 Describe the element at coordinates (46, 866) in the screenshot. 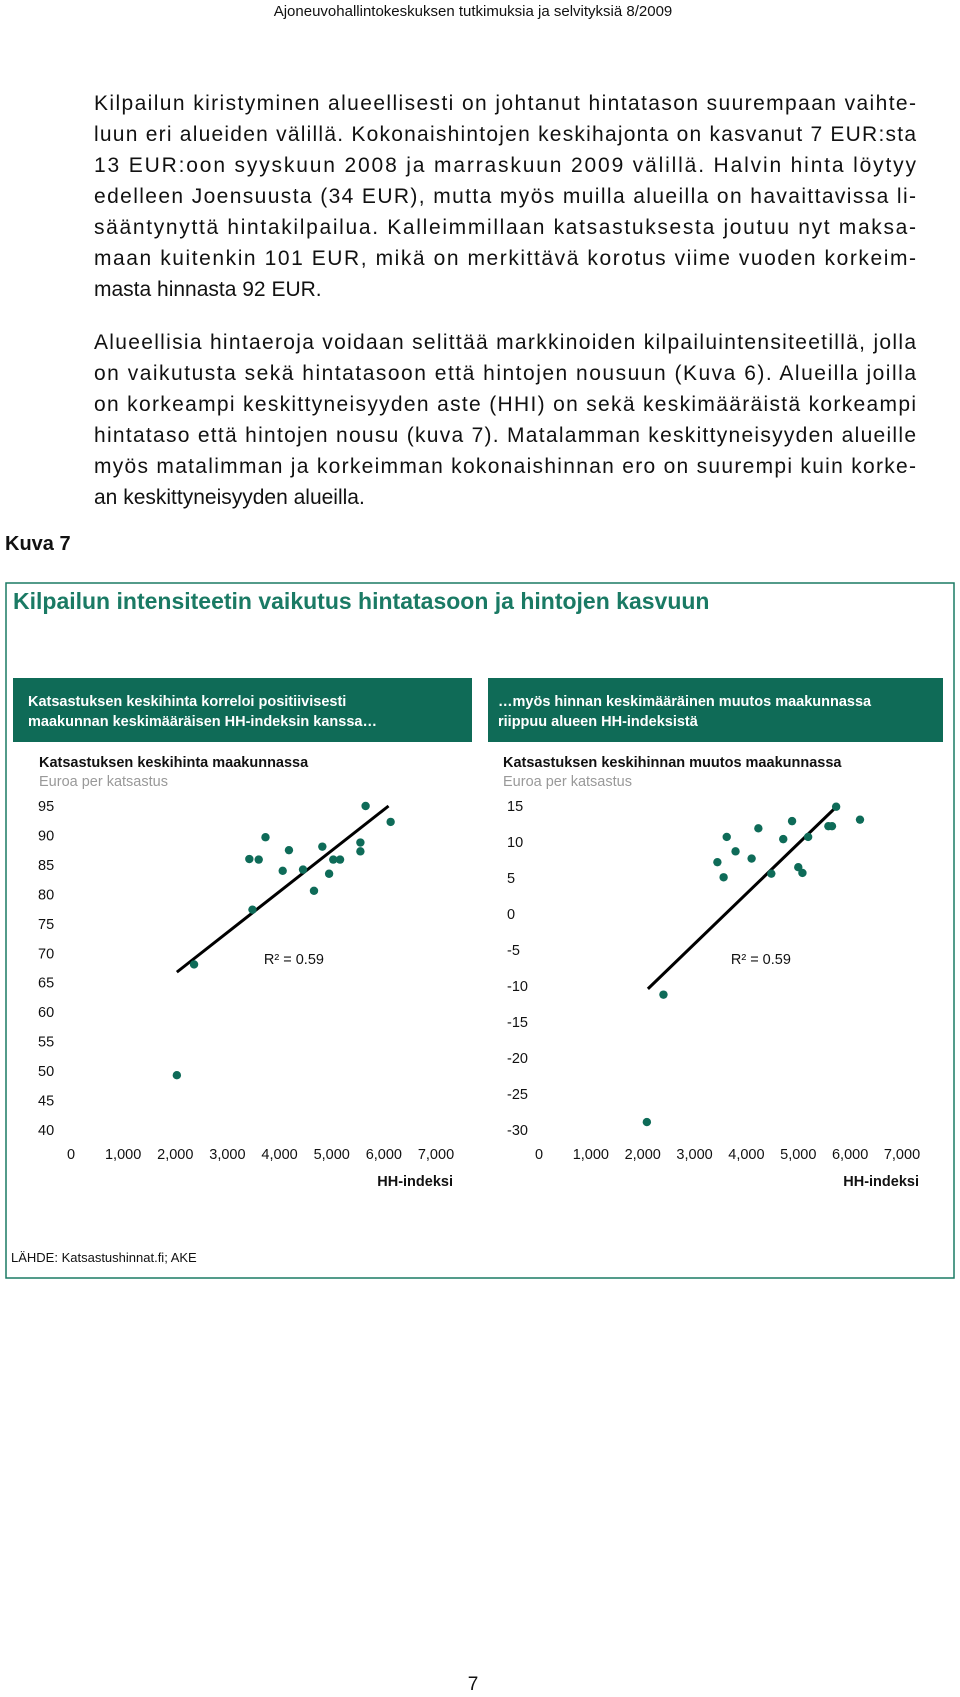

I see `y-tick-label: 85` at that location.